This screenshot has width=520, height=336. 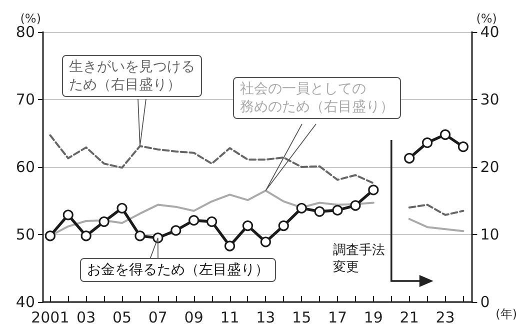 I want to click on y2-tick-label: 0, so click(x=485, y=302).